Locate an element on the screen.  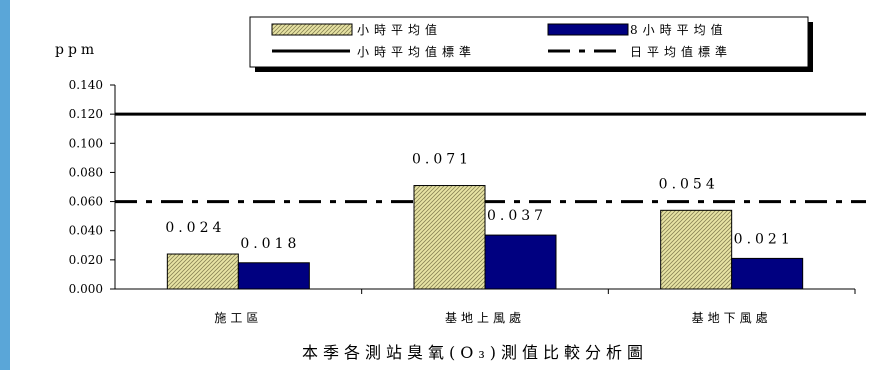
category-label: 基地上風處 is located at coordinates (485, 318).